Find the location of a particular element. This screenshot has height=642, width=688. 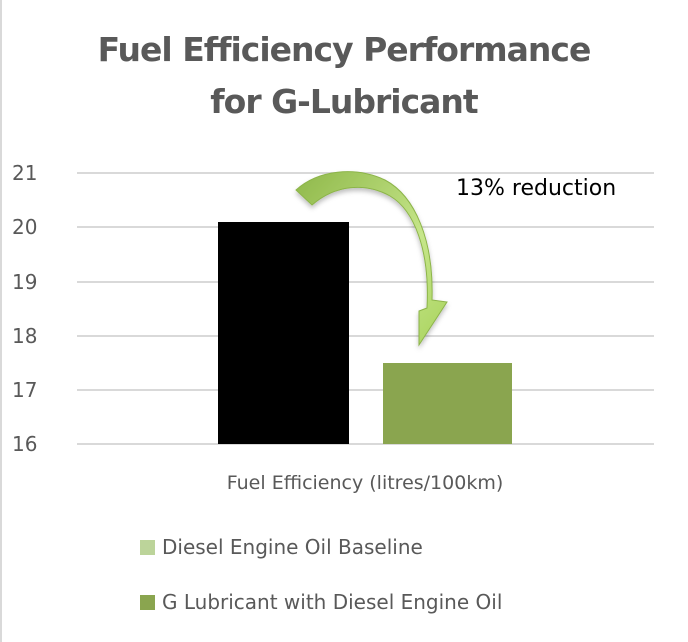

bar-g-lubricant-with-diesel-engine-oil is located at coordinates (447, 403).